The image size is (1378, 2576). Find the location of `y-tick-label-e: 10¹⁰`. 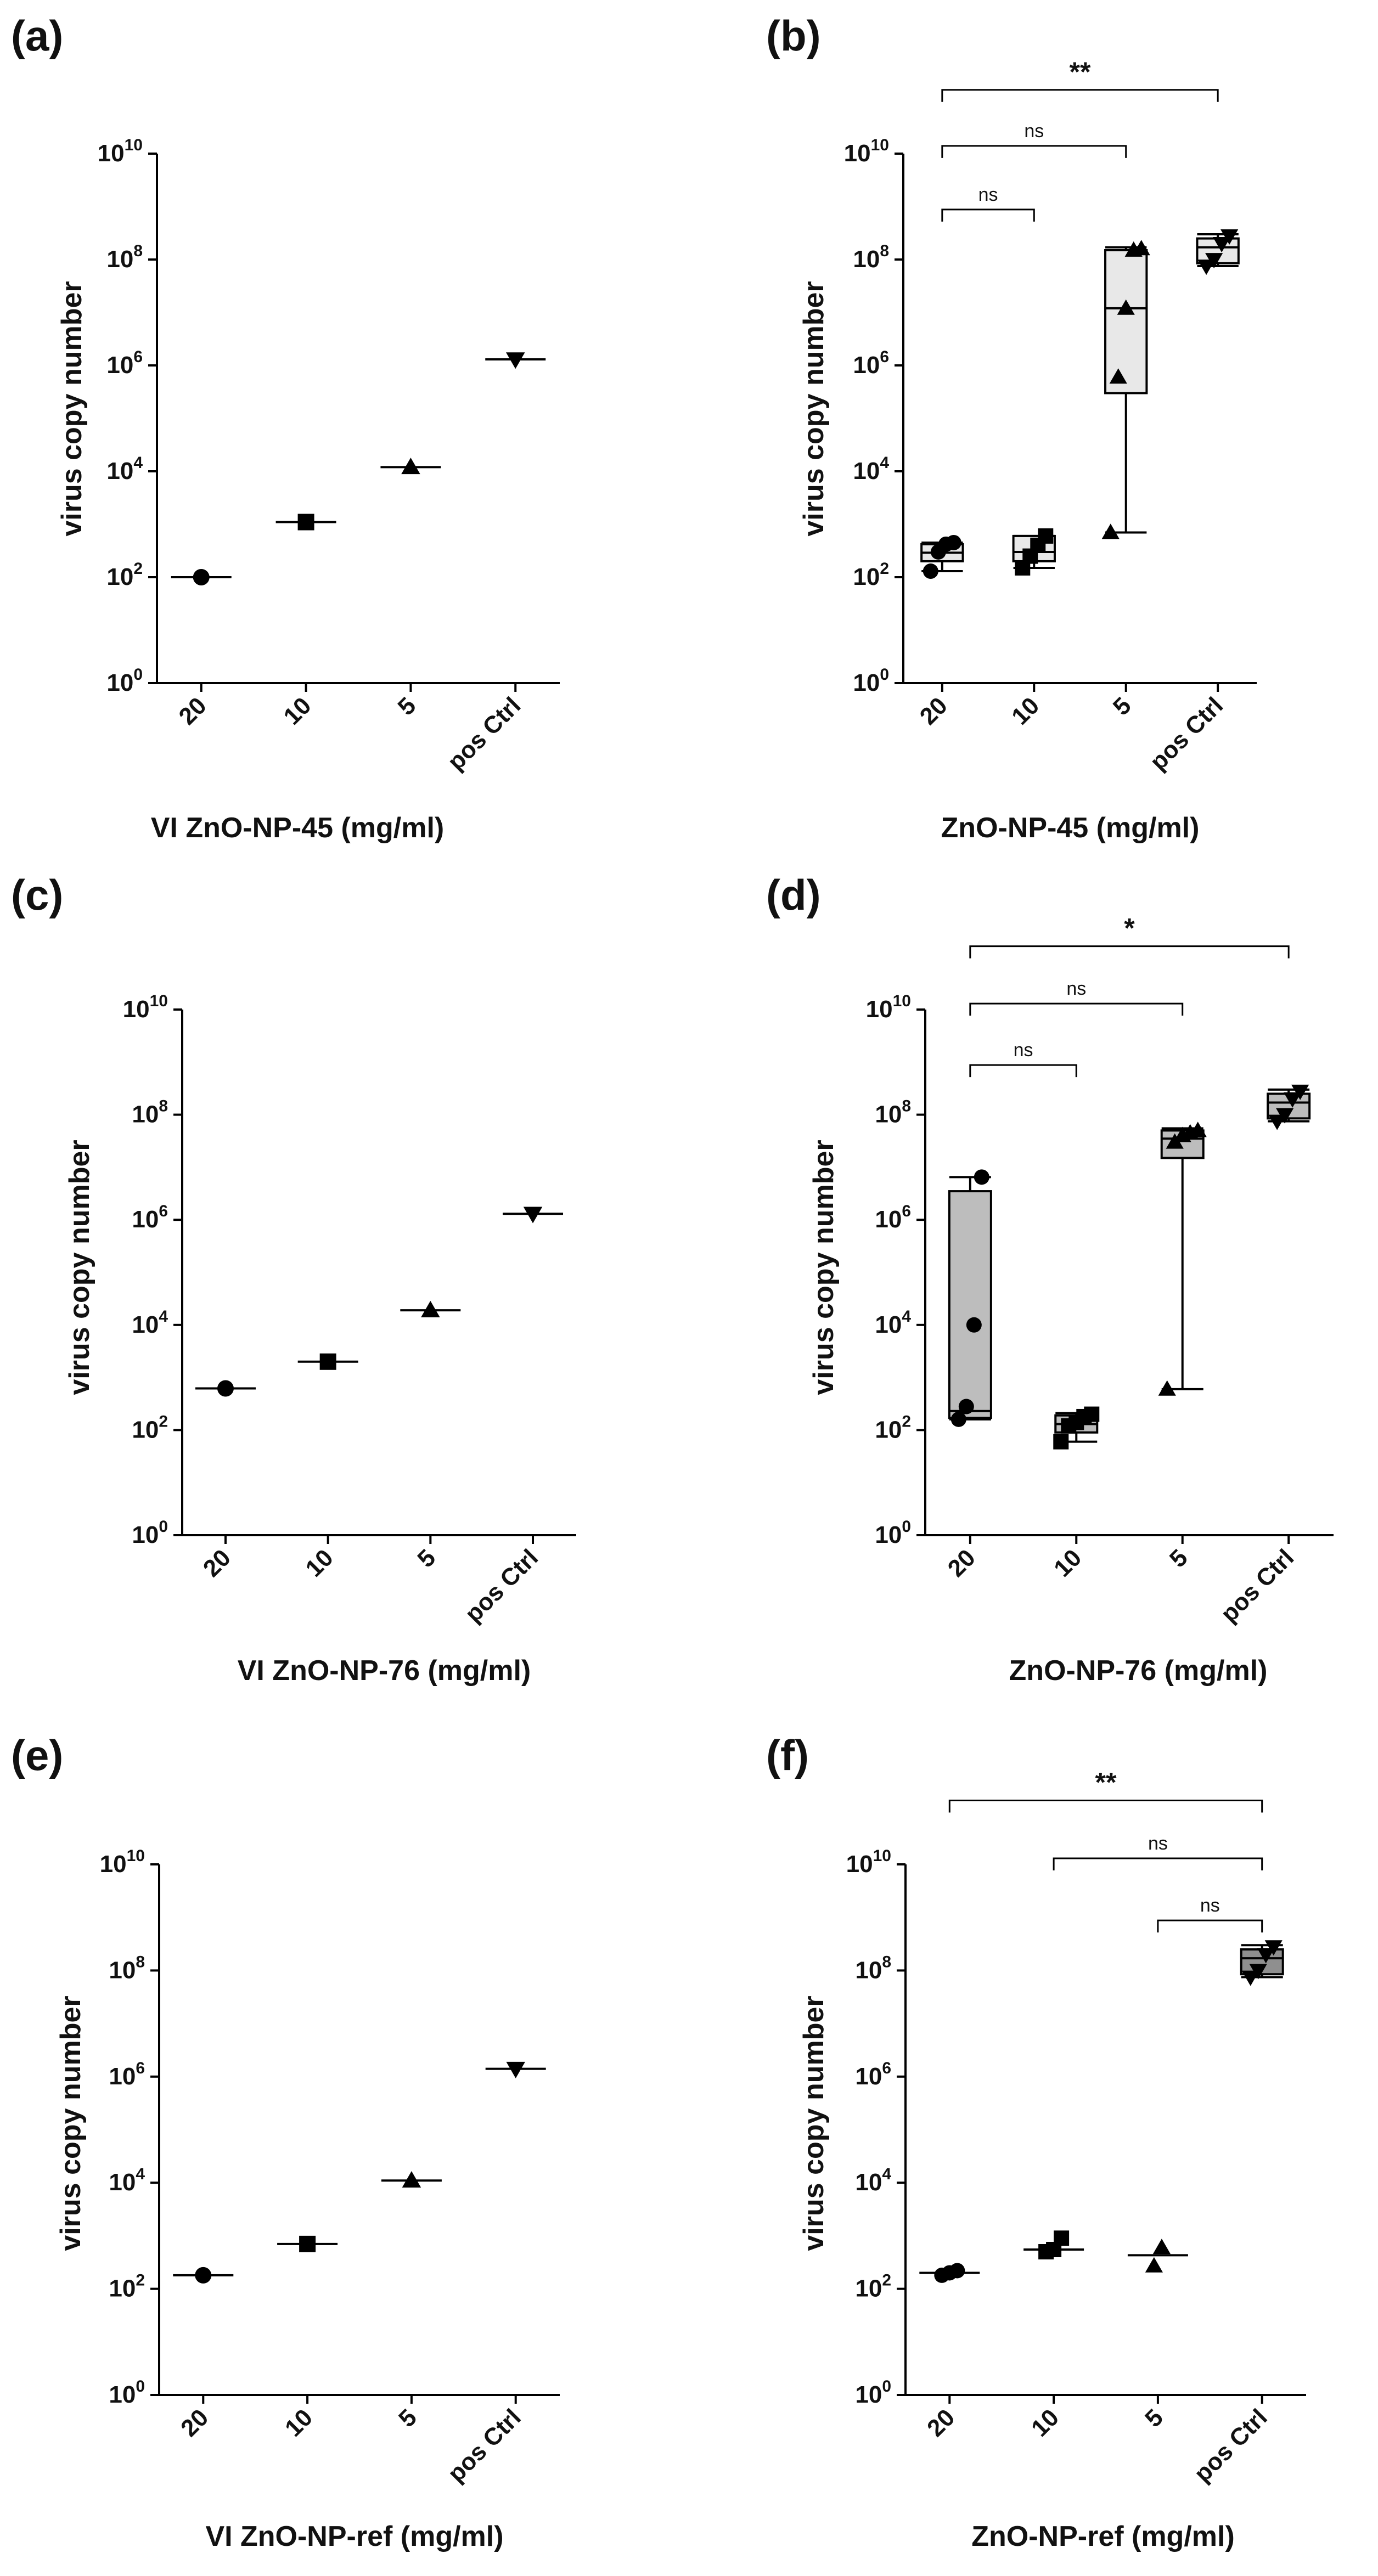

y-tick-label-e: 10¹⁰ is located at coordinates (122, 1863).